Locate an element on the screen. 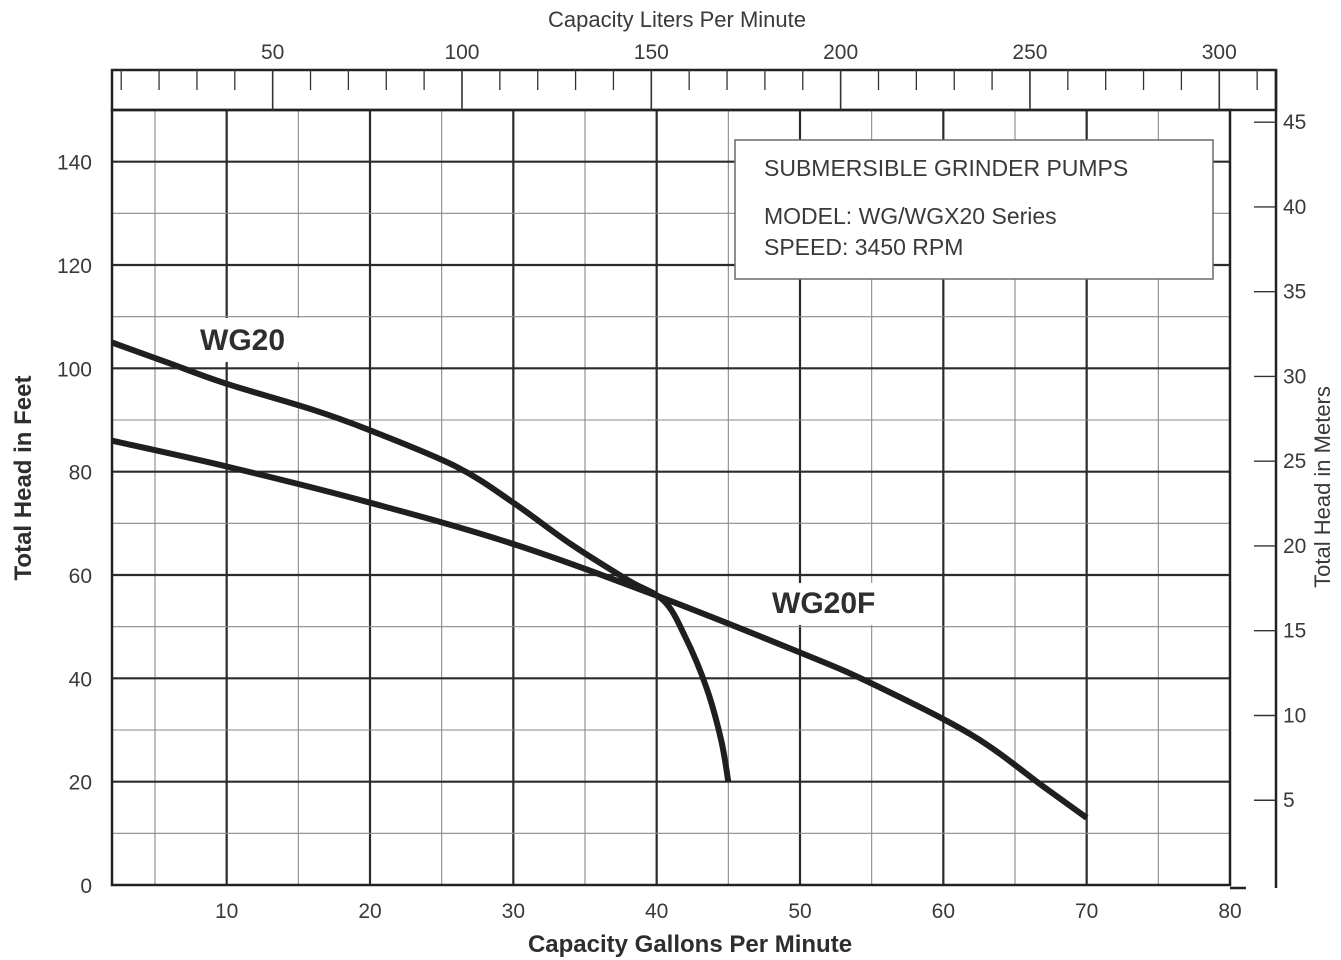  x-axis-title: Capacity Gallons Per Minute is located at coordinates (690, 944).